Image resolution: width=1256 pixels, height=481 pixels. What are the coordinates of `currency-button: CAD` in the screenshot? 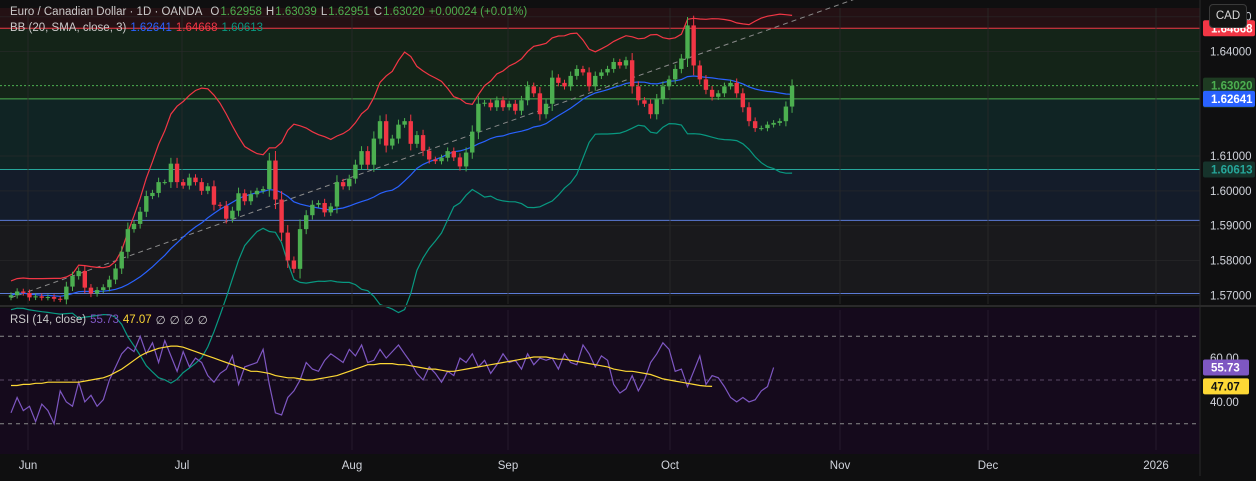 It's located at (1228, 16).